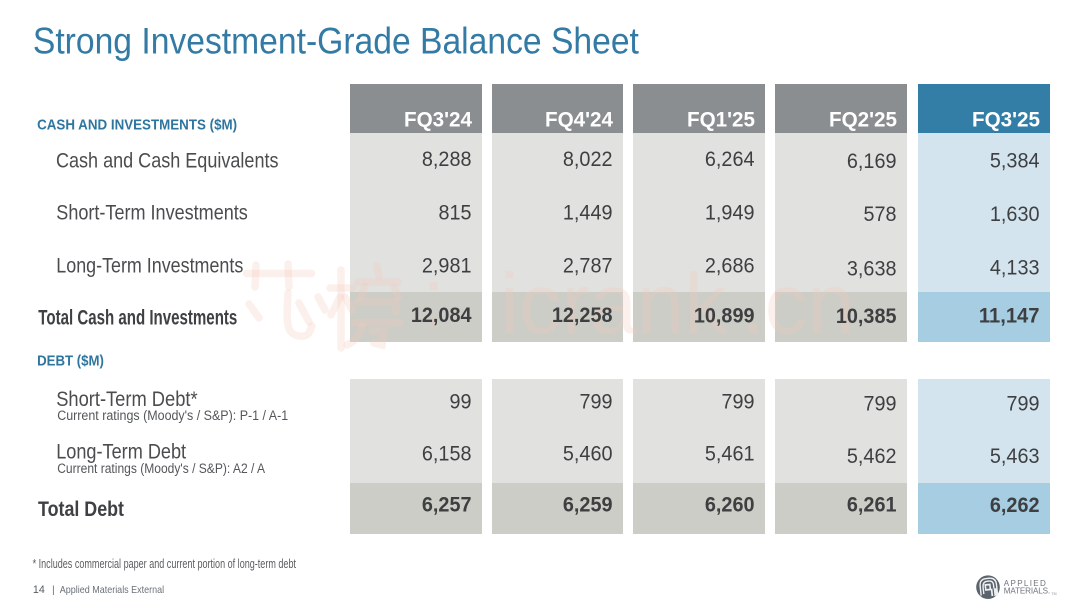  Describe the element at coordinates (438, 120) in the screenshot. I see `svg-text: FQ3'24` at that location.